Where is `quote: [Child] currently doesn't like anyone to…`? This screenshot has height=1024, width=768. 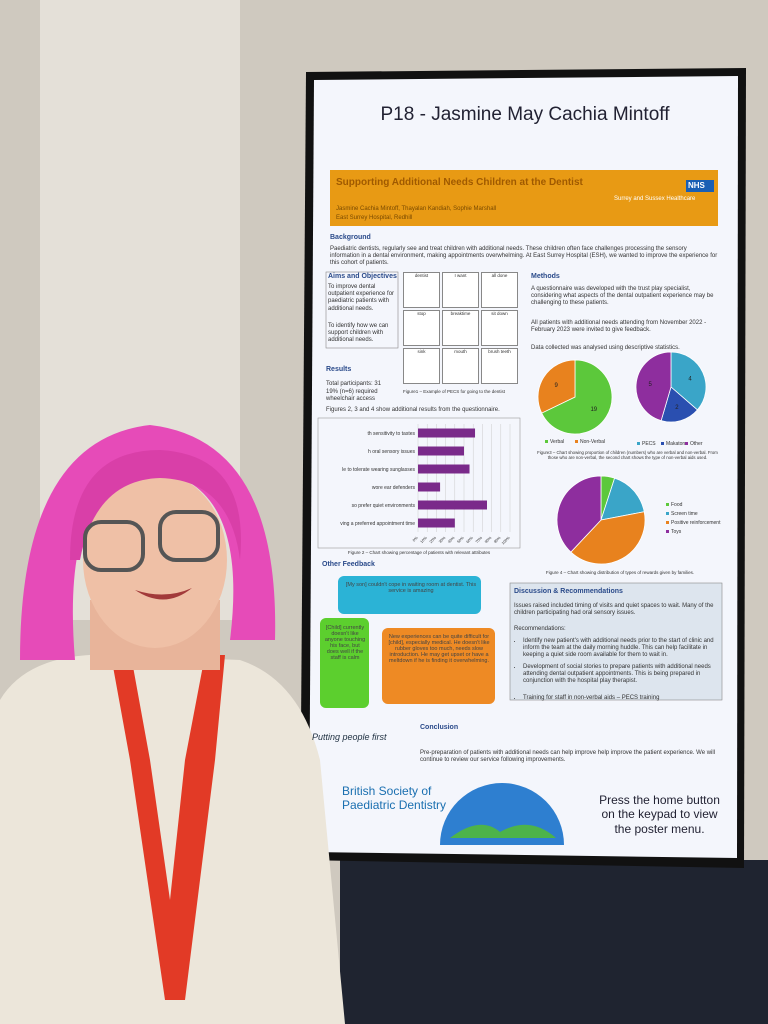
quote: [Child] currently doesn't like anyone to… is located at coordinates (345, 643).